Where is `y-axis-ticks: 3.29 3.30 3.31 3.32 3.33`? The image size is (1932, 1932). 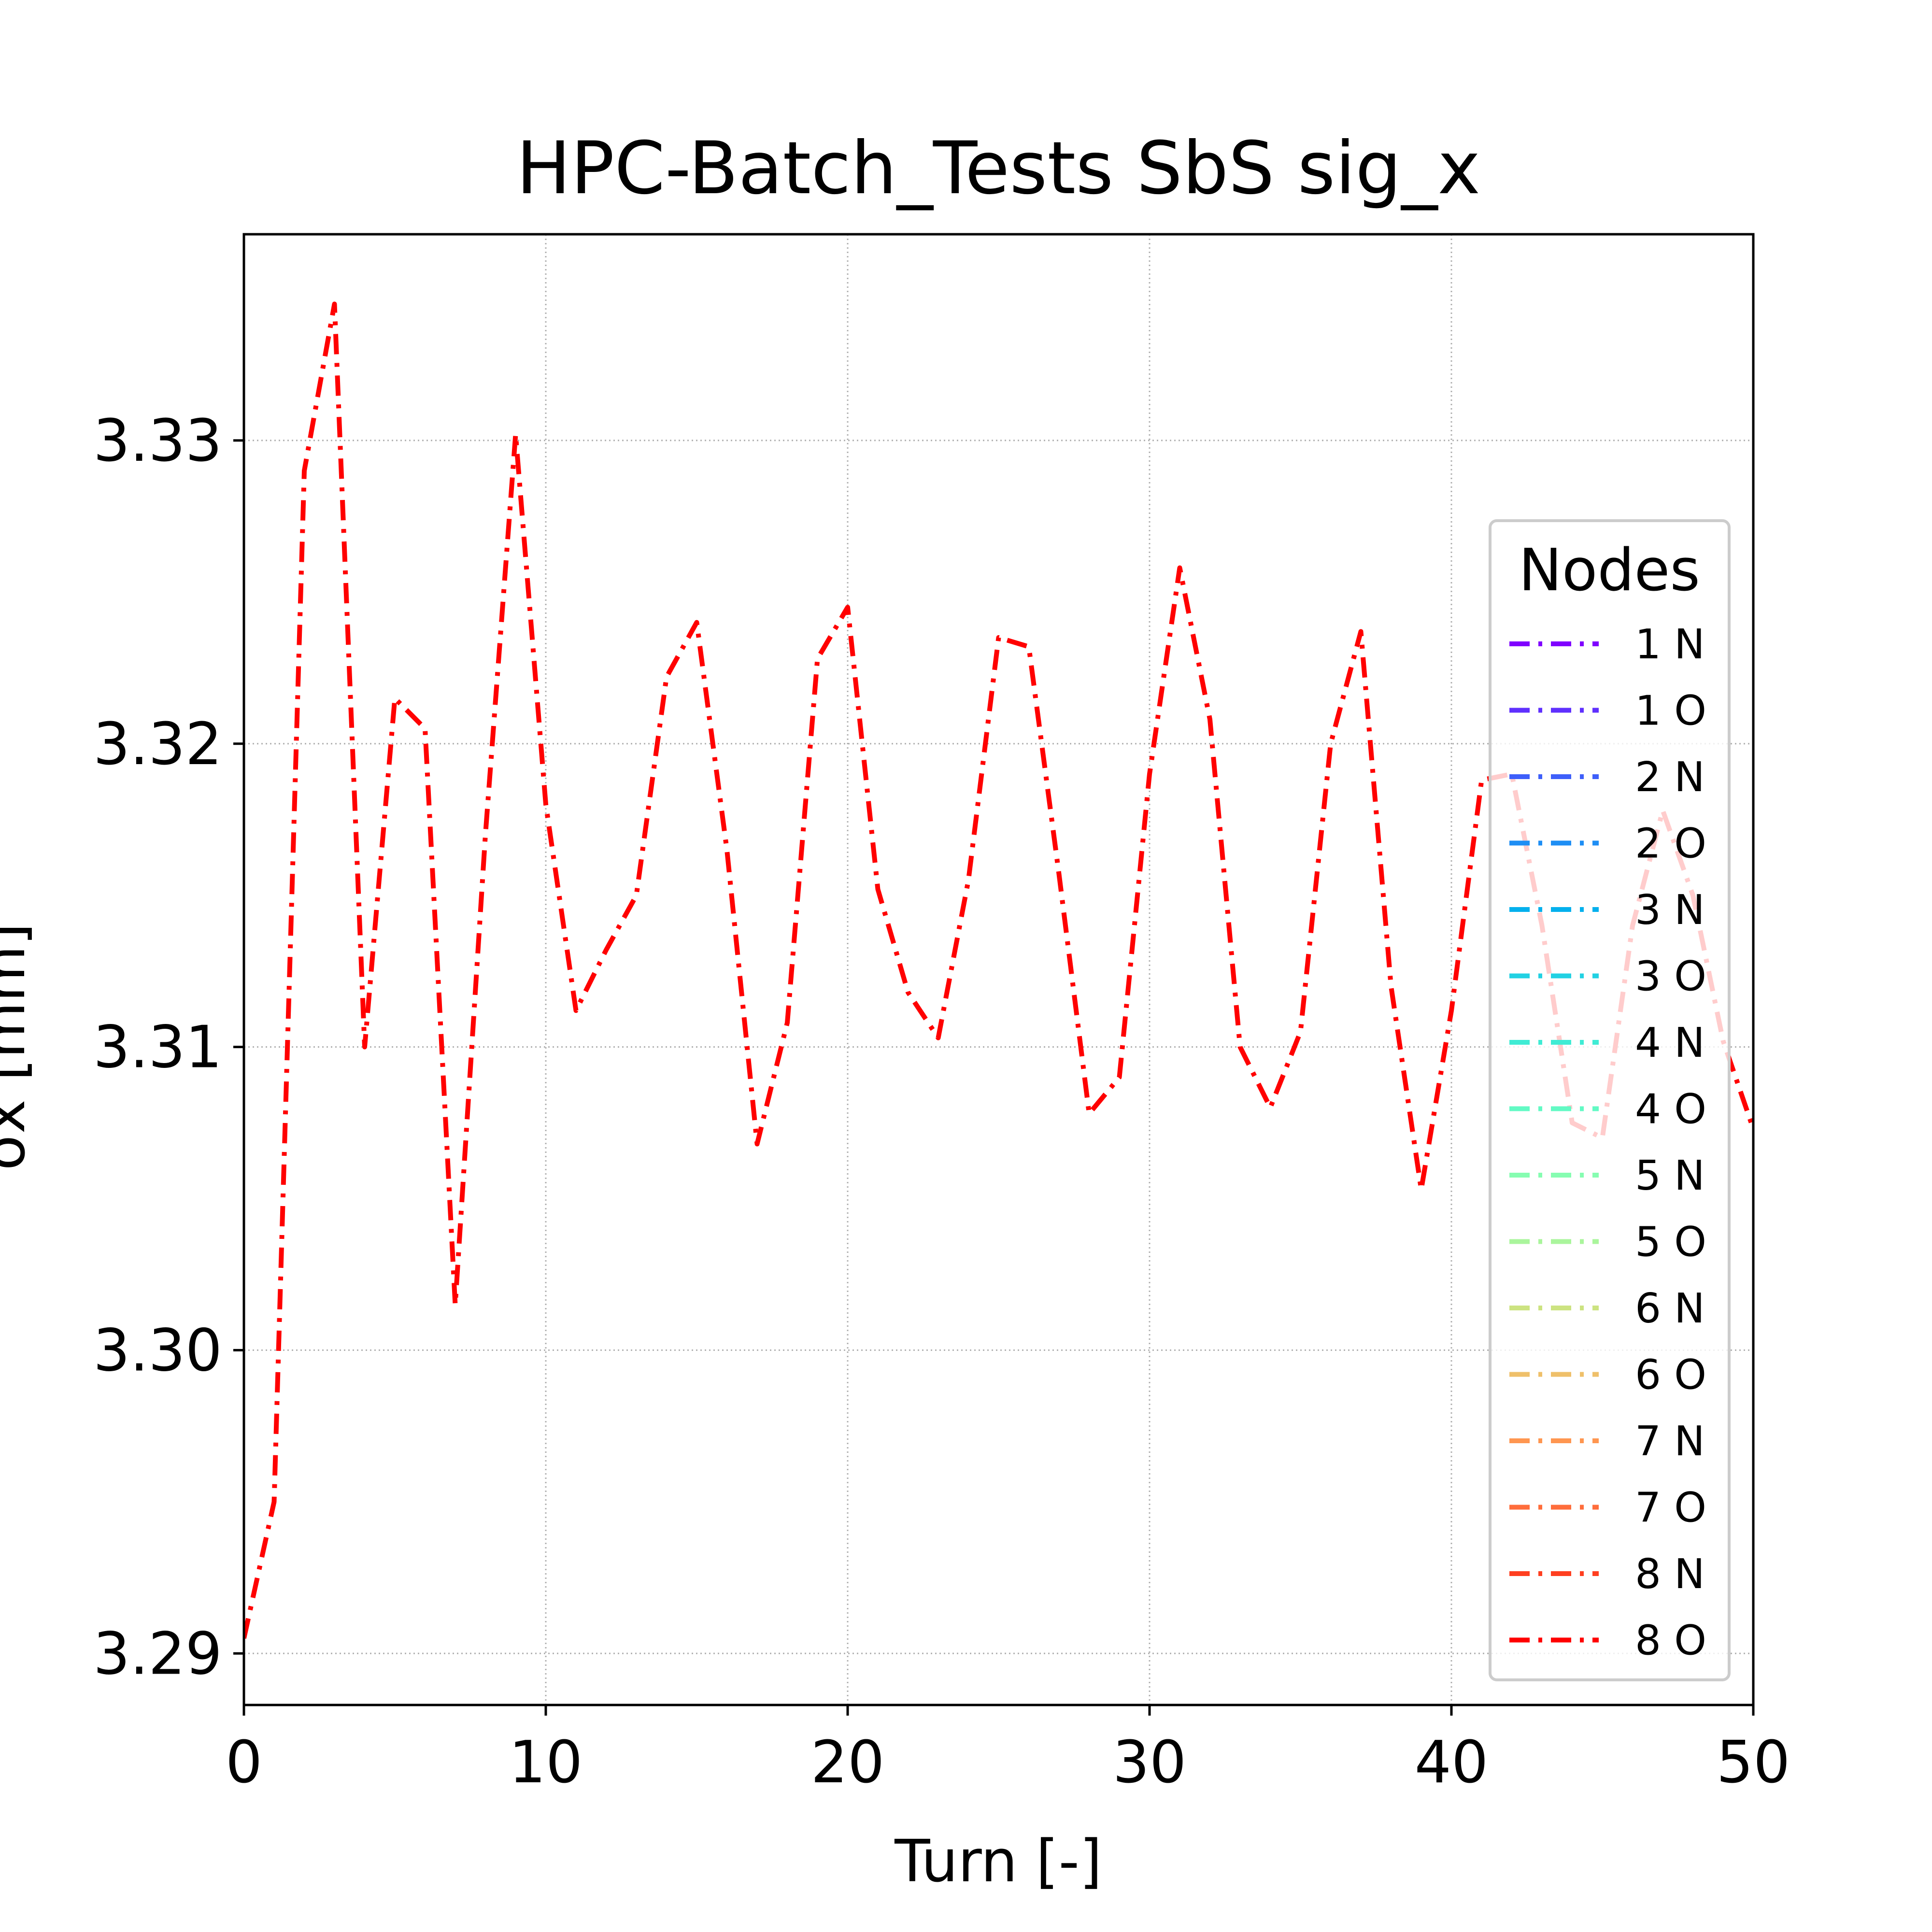
y-axis-ticks: 3.29 3.30 3.31 3.32 3.33 is located at coordinates (168, 1048).